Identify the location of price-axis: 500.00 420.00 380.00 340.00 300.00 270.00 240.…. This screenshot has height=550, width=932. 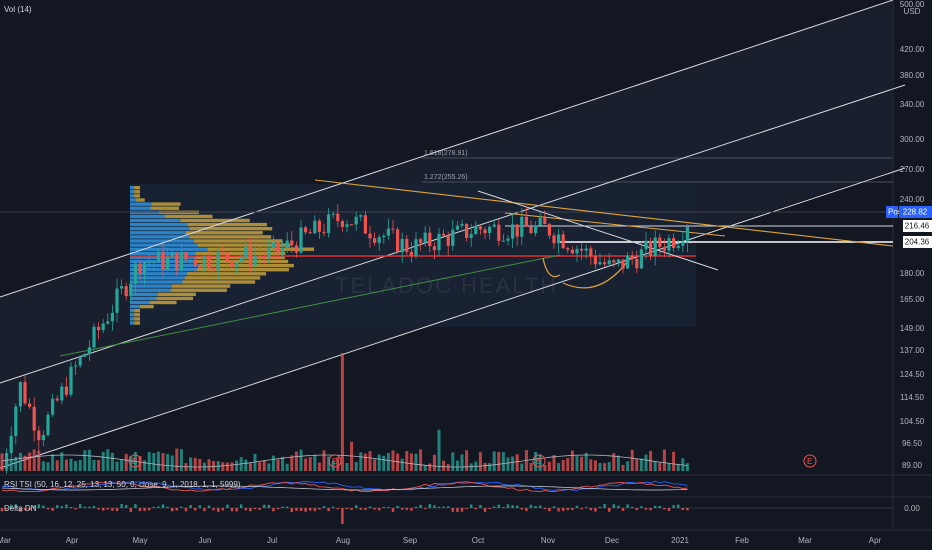
(912, 235).